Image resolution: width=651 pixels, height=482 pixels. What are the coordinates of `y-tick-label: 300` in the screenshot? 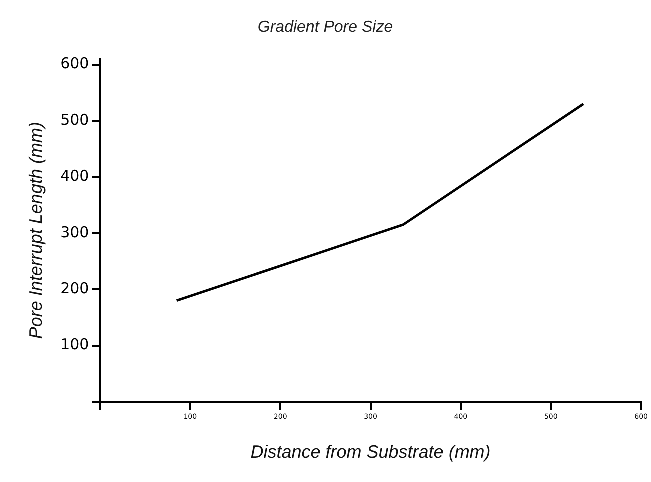 It's located at (75, 232).